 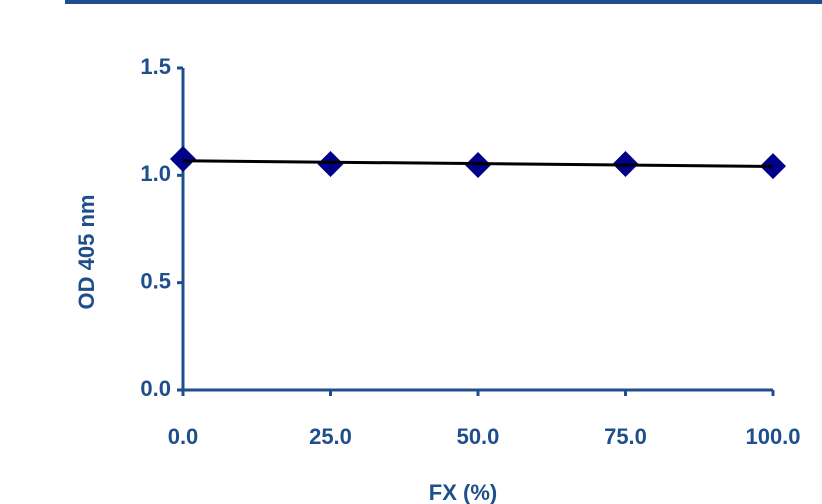 What do you see at coordinates (443, 2) in the screenshot?
I see `header-bar` at bounding box center [443, 2].